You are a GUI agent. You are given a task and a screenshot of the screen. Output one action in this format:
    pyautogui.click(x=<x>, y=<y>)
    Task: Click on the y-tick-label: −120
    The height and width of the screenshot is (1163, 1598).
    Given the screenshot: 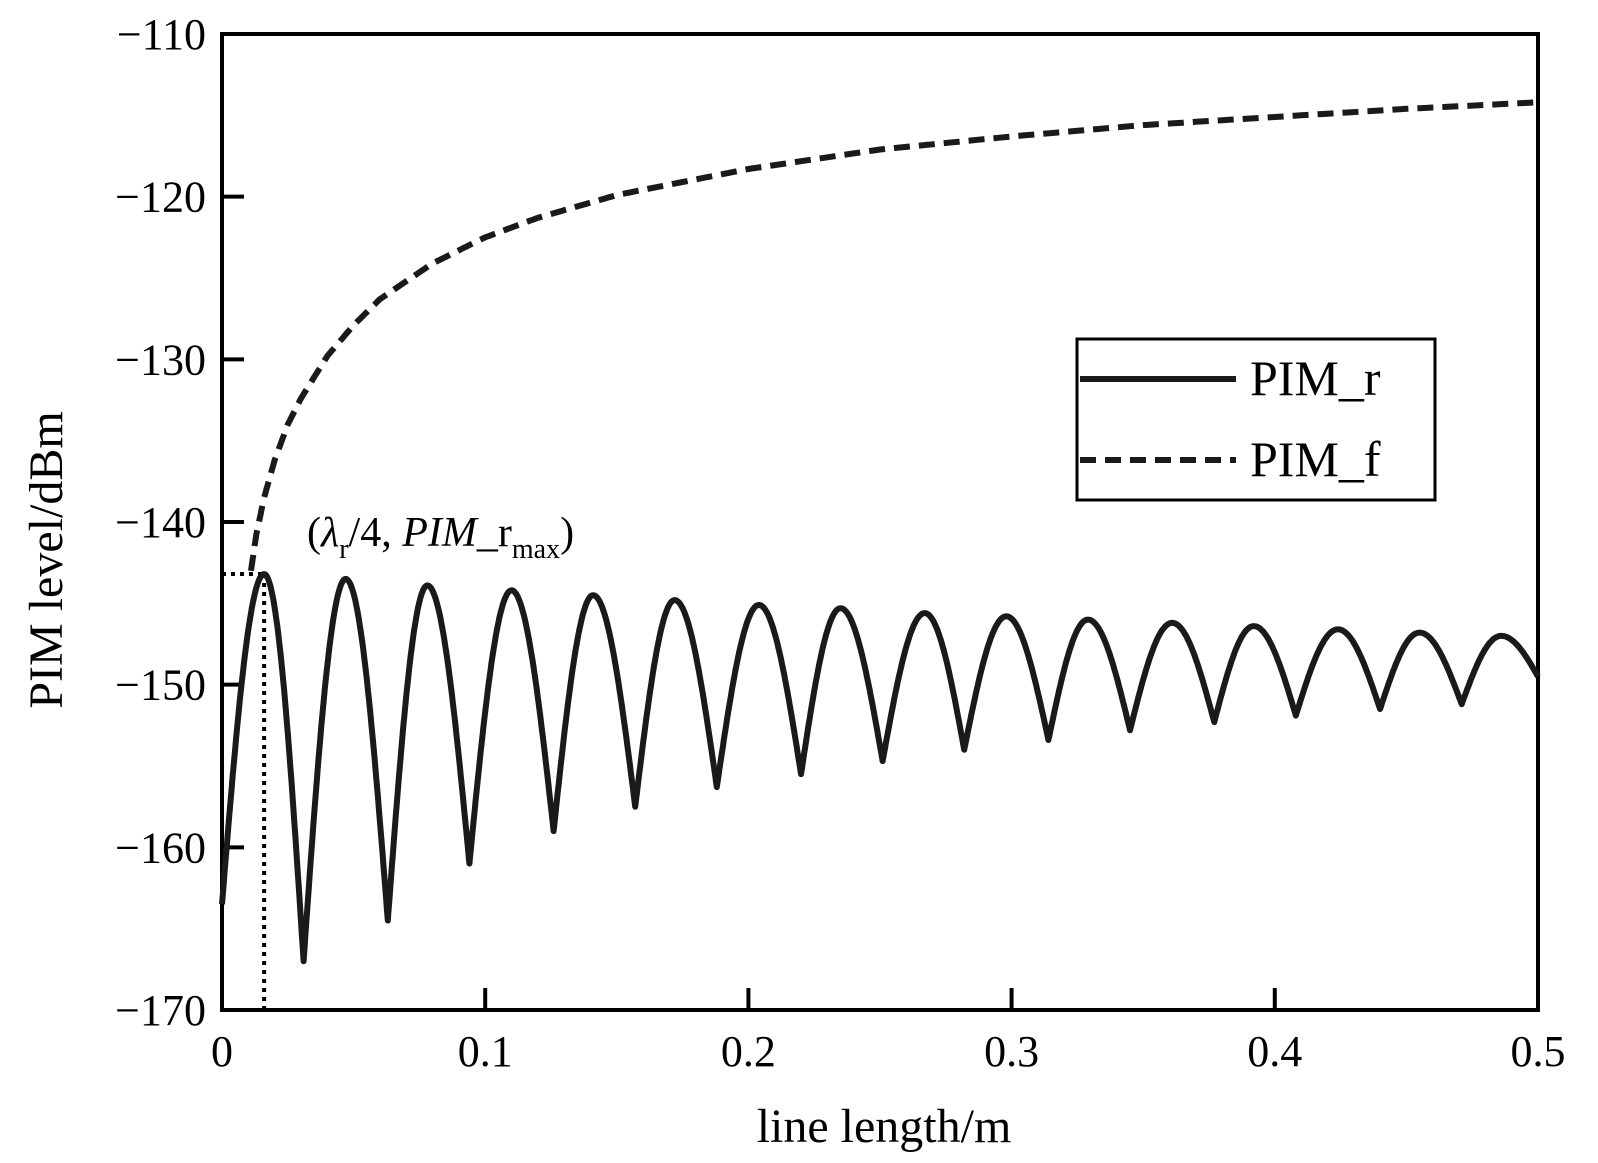 What is the action you would take?
    pyautogui.click(x=160, y=197)
    